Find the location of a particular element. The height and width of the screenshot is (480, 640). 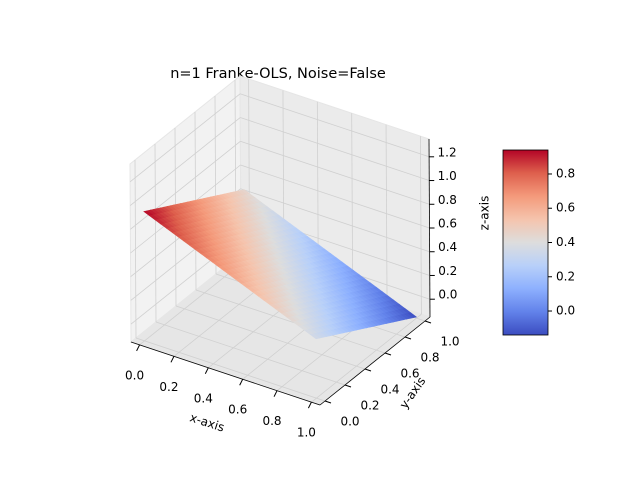

colorbar is located at coordinates (525, 242).